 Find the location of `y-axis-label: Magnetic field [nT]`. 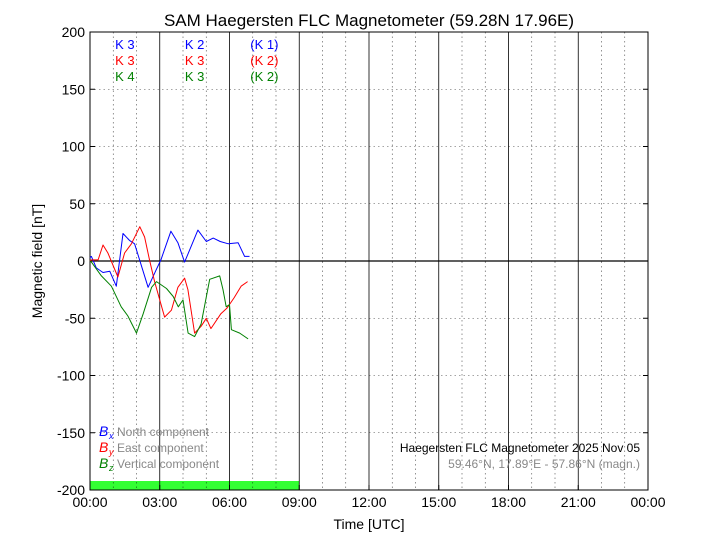

y-axis-label: Magnetic field [nT] is located at coordinates (37, 261).